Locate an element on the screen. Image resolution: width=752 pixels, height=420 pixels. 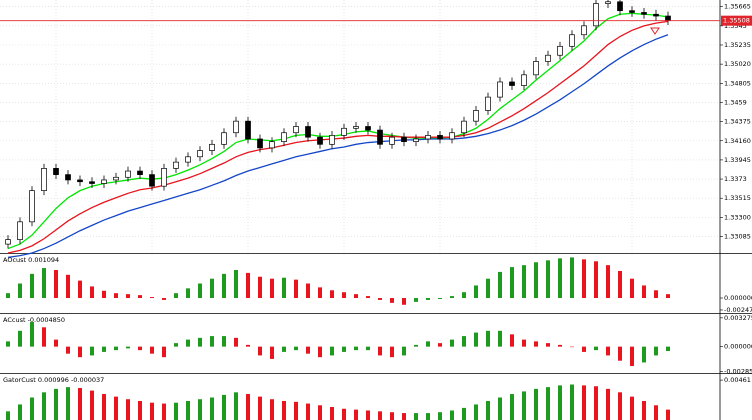
y-tick-label: 1.33945 is located at coordinates (737, 160).